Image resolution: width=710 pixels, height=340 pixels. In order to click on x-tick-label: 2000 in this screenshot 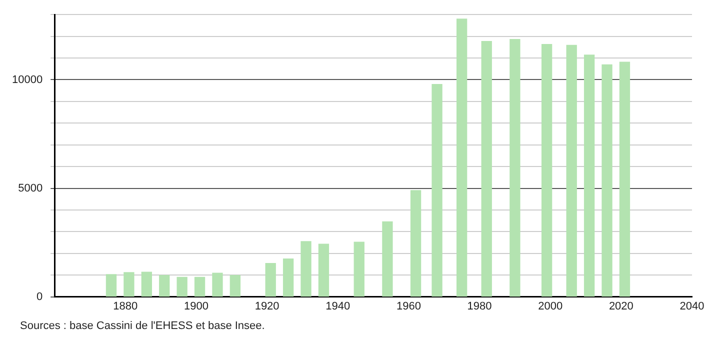, I will do `click(550, 306)`.